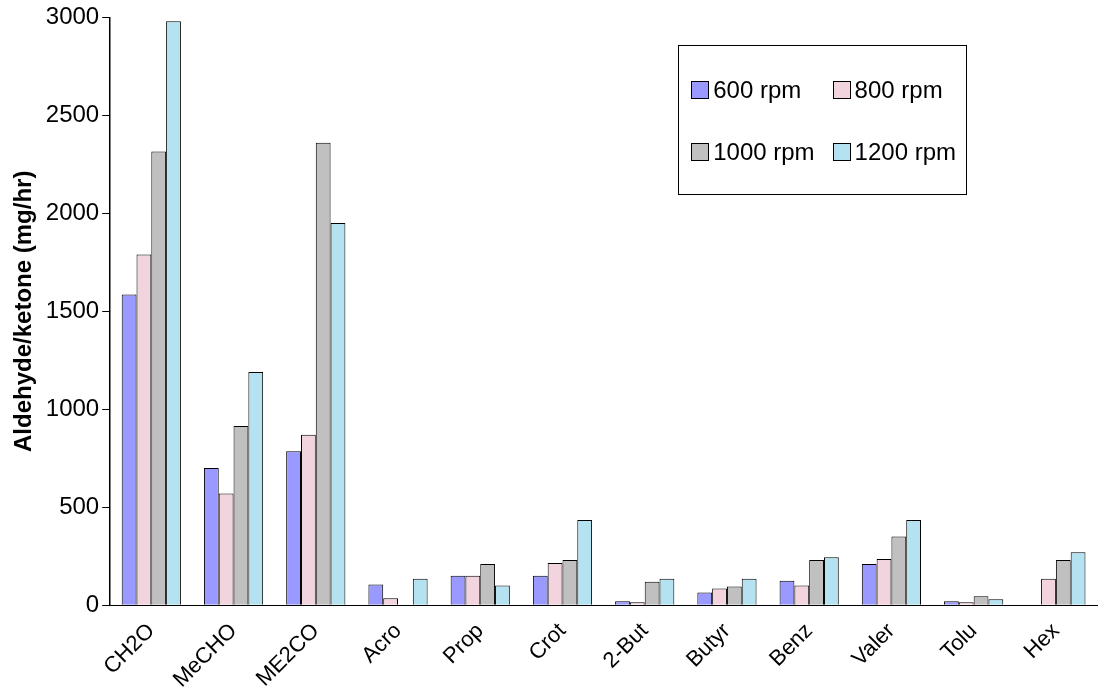 Image resolution: width=1107 pixels, height=696 pixels. Describe the element at coordinates (72, 309) in the screenshot. I see `y-tick-label: 1500` at that location.